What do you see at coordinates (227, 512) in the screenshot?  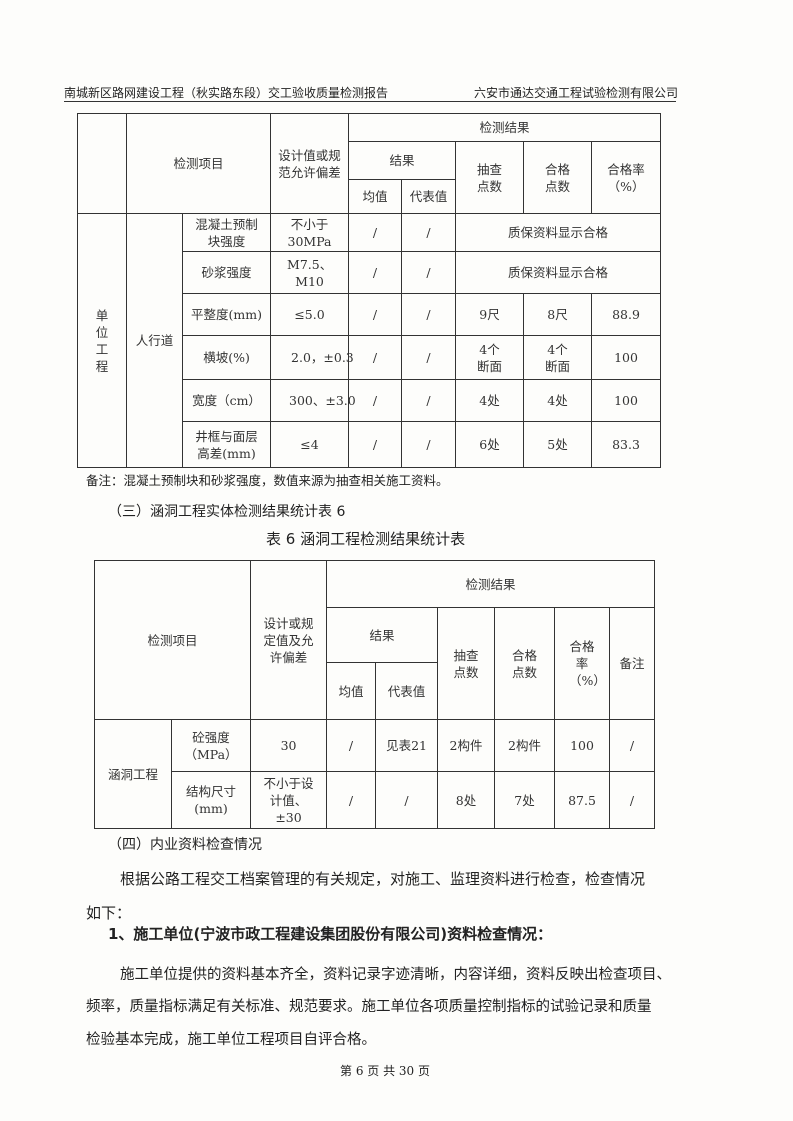 I see `section-3-heading: （三）涵洞工程实体检测结果统计表 6` at bounding box center [227, 512].